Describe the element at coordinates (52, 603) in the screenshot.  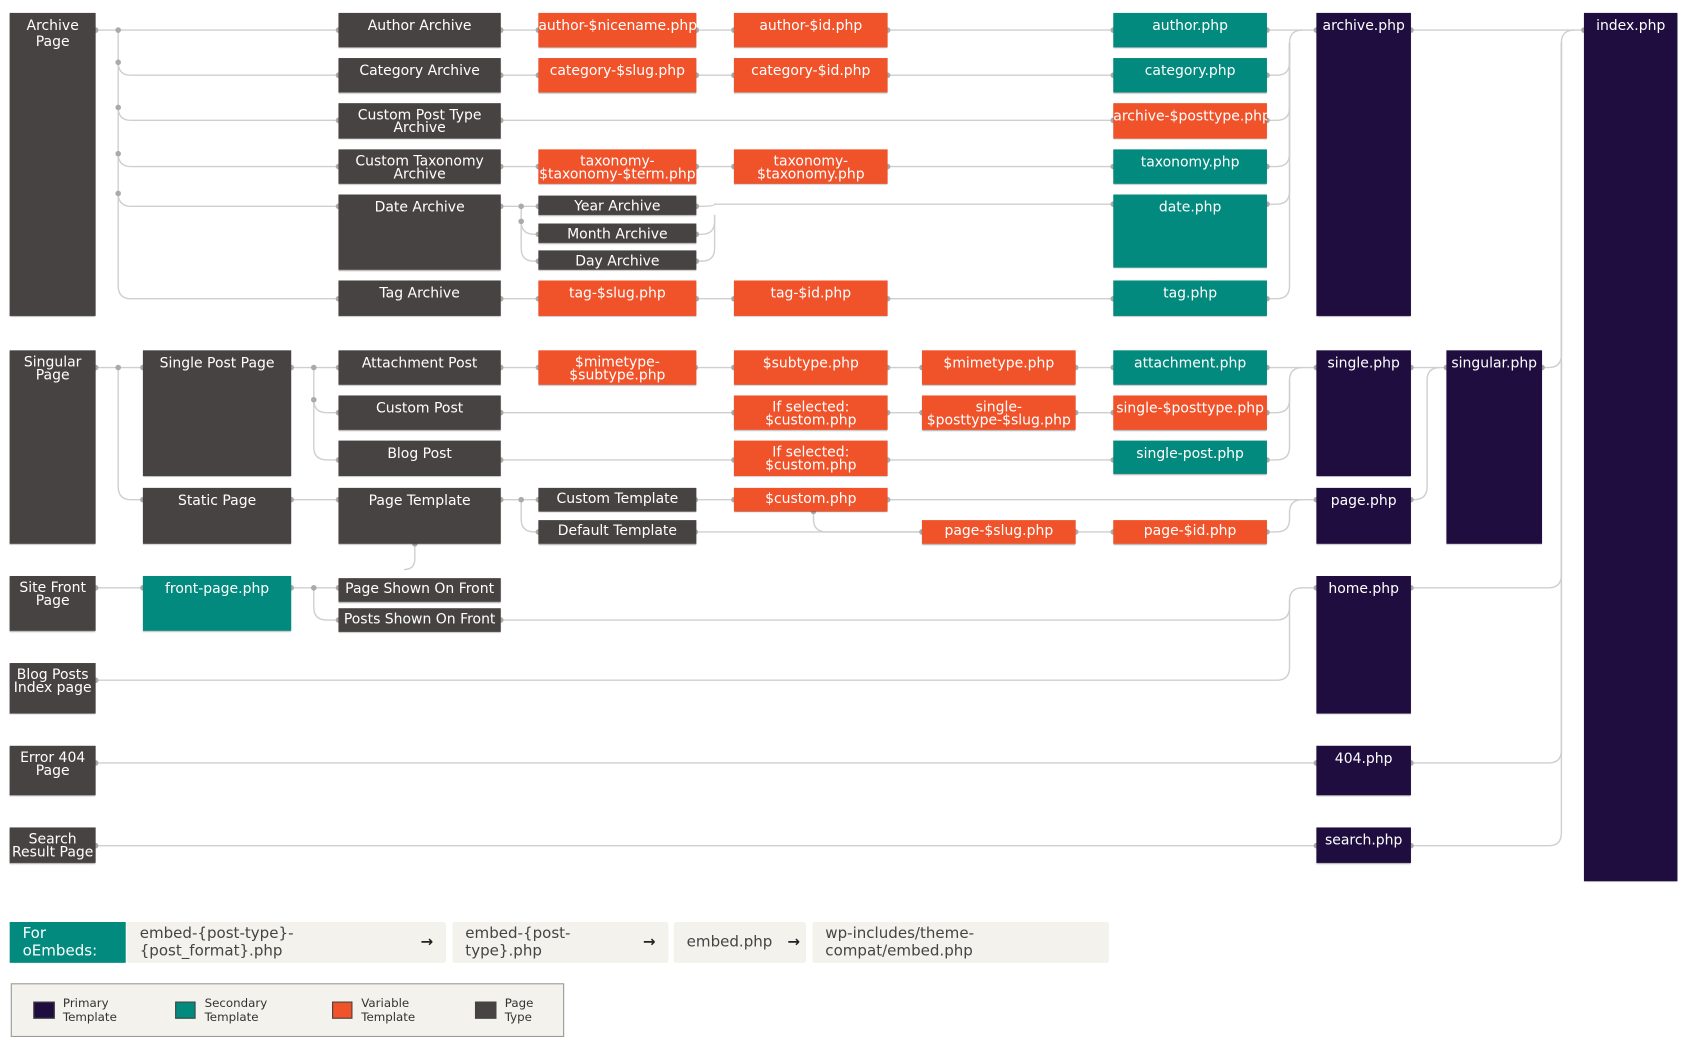
I see `node-site-front: Site Front Page` at that location.